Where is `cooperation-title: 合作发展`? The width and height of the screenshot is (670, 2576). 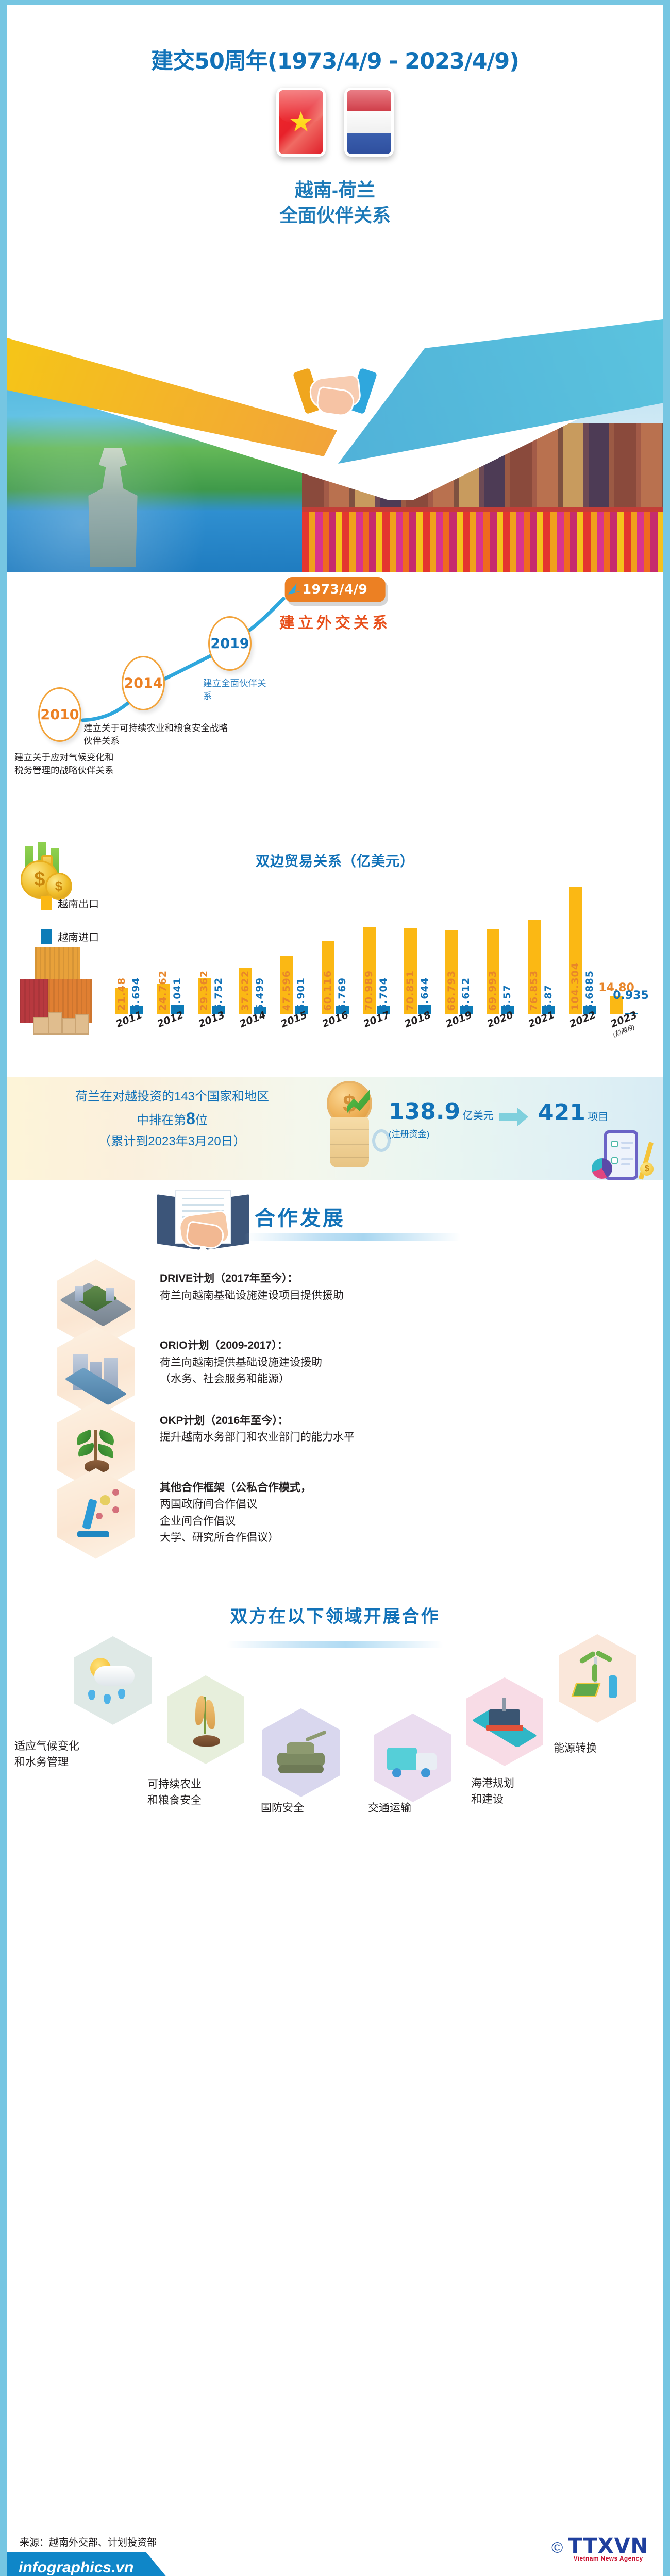
cooperation-title: 合作发展 is located at coordinates (300, 1218).